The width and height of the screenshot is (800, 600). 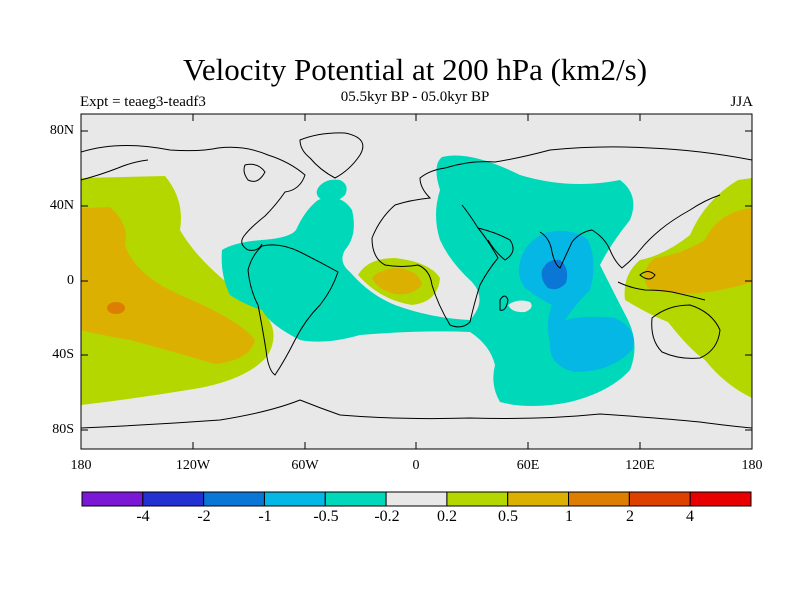 I want to click on pacific-strong-cell, so click(x=116, y=308).